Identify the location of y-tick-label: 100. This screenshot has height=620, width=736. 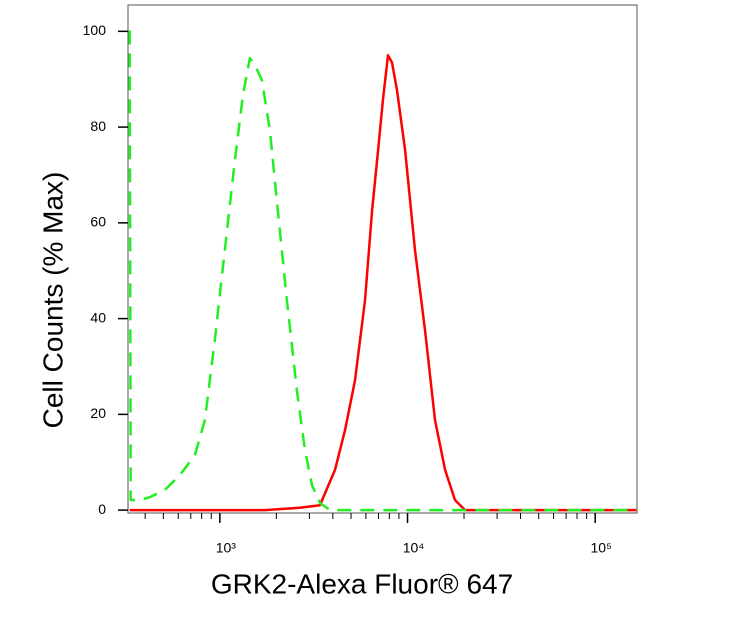
(95, 30).